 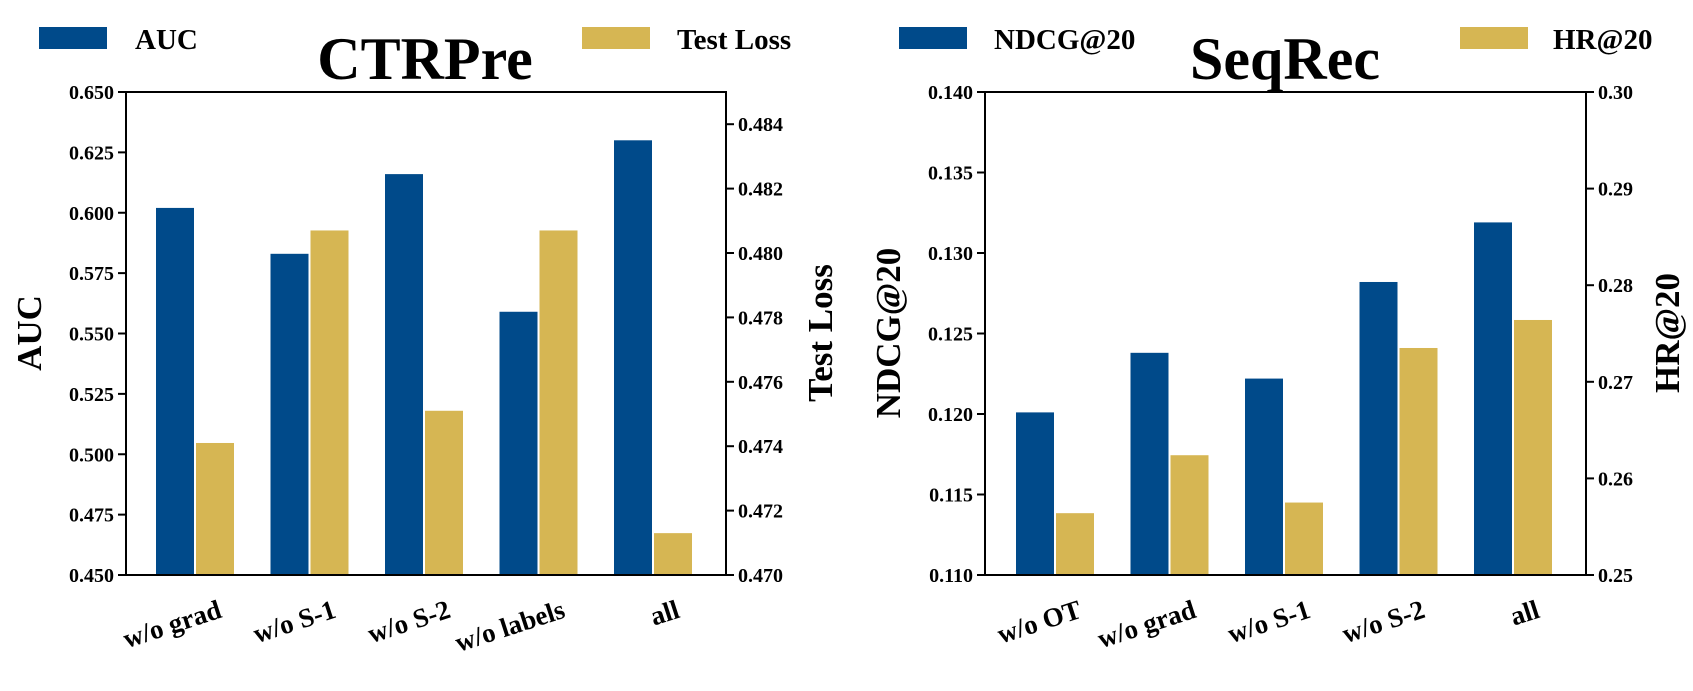 What do you see at coordinates (950, 254) in the screenshot?
I see `left-tick-label: 0.130` at bounding box center [950, 254].